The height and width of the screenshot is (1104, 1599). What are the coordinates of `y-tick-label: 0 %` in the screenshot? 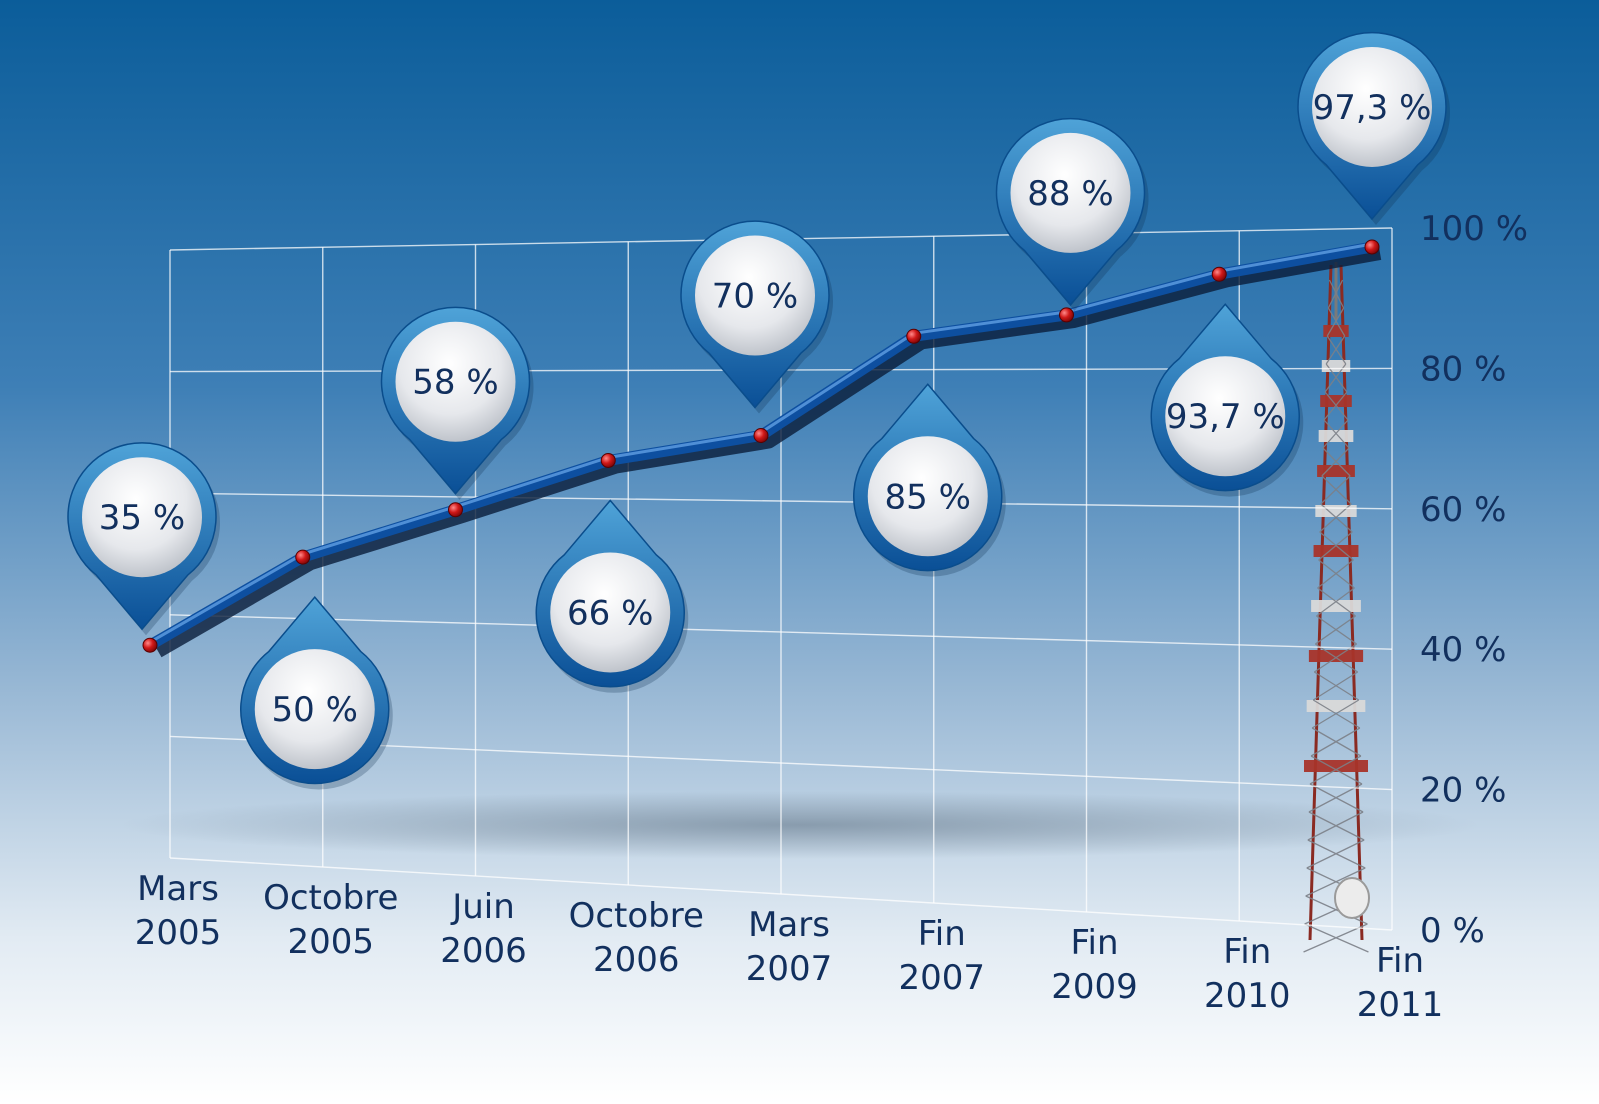 It's located at (1452, 931).